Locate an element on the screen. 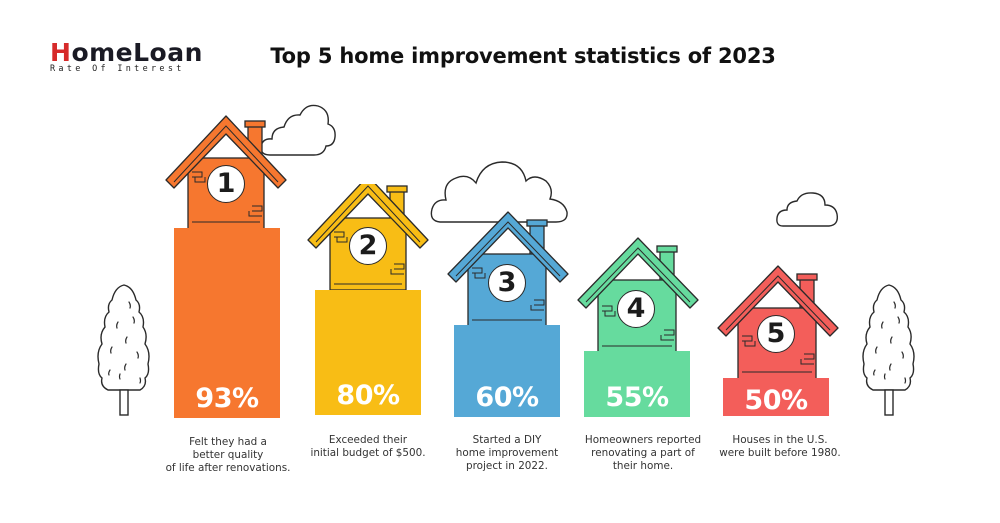 This screenshot has height=523, width=1000. stat-bar-5: 50% is located at coordinates (776, 397).